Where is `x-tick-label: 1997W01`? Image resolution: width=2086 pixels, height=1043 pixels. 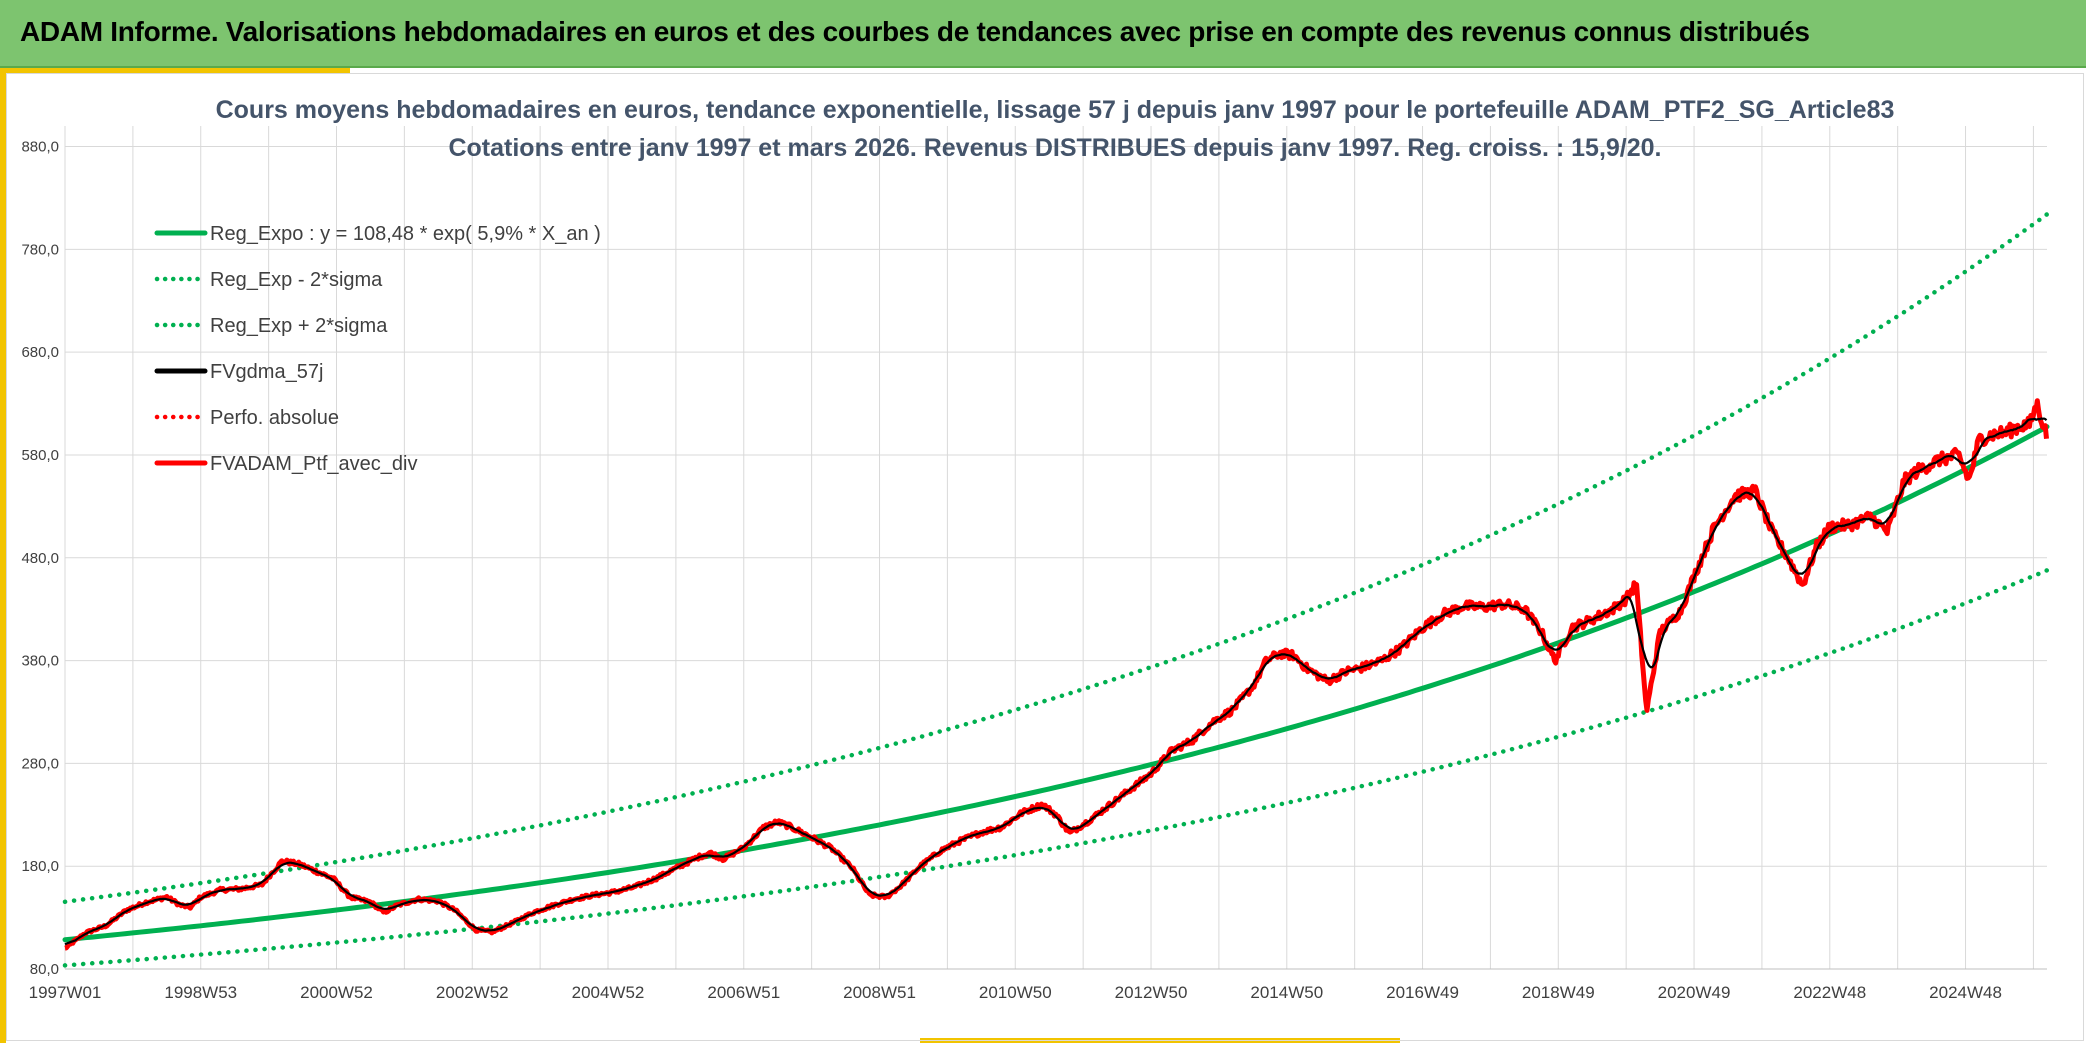
x-tick-label: 1997W01 is located at coordinates (65, 992).